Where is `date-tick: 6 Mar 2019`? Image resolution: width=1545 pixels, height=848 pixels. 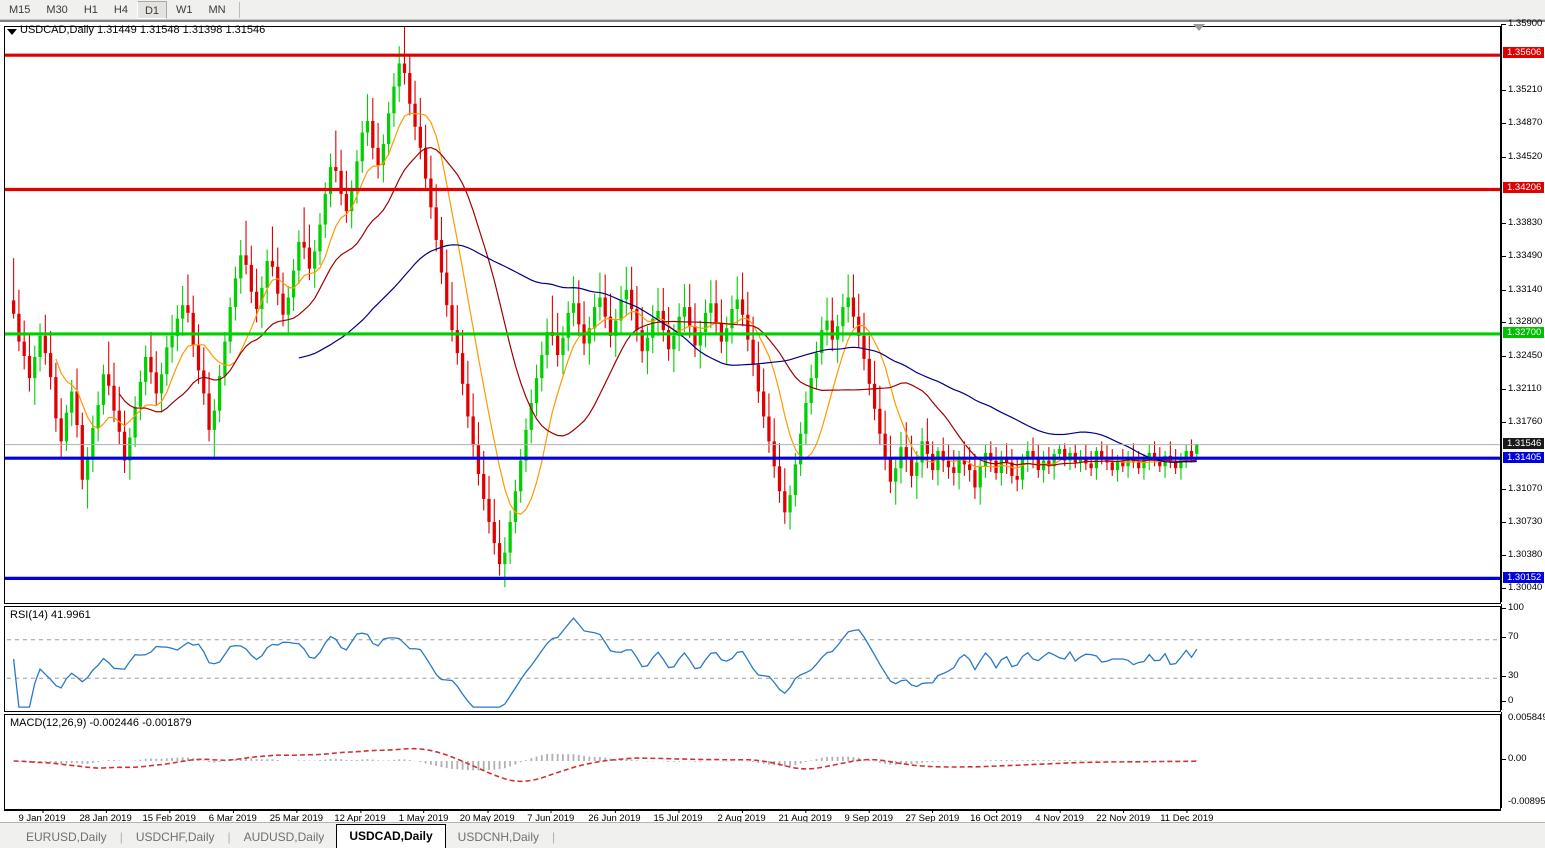
date-tick: 6 Mar 2019 is located at coordinates (232, 817).